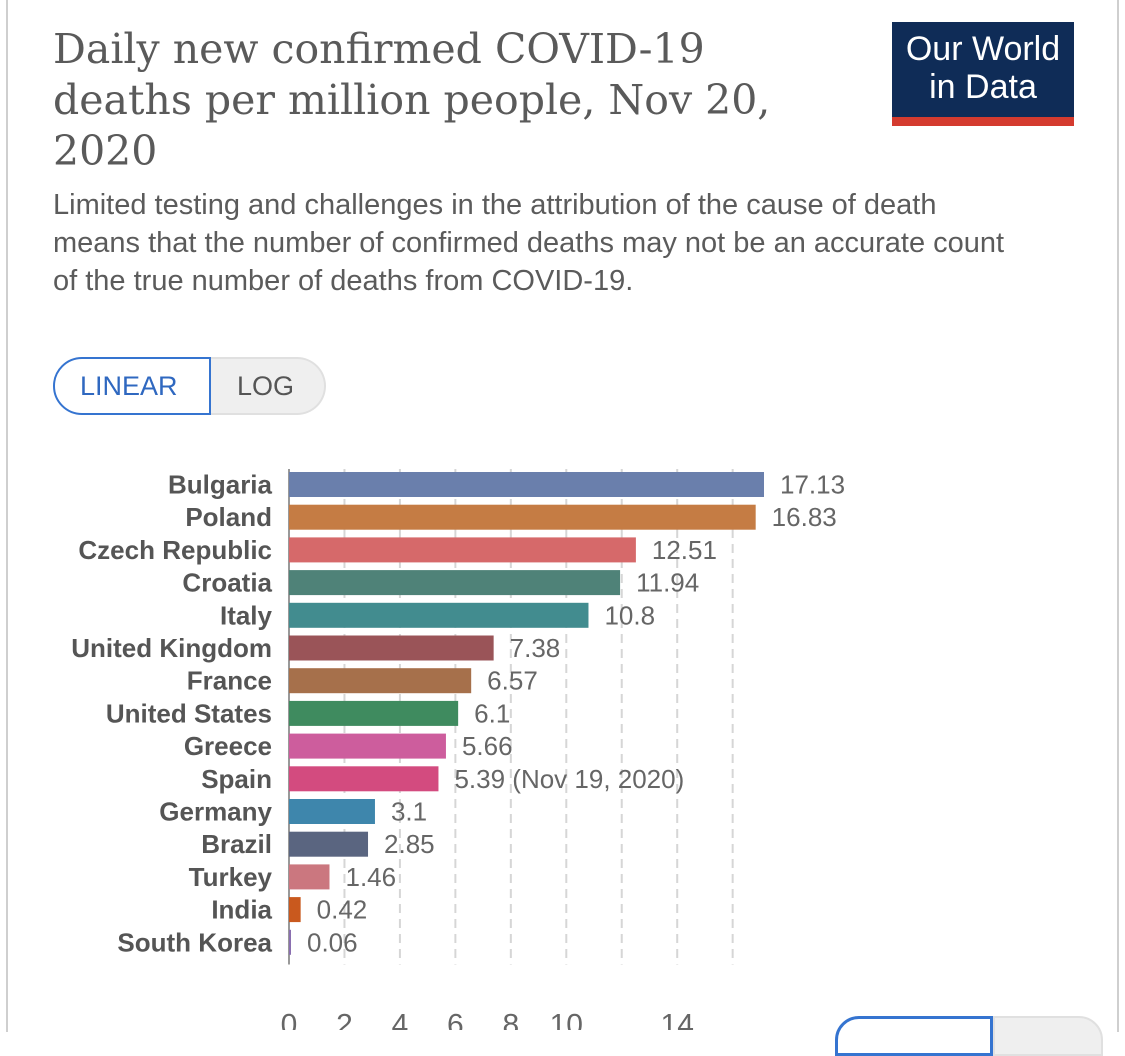  What do you see at coordinates (1048, 1036) in the screenshot?
I see `bottom-log-button-partial` at bounding box center [1048, 1036].